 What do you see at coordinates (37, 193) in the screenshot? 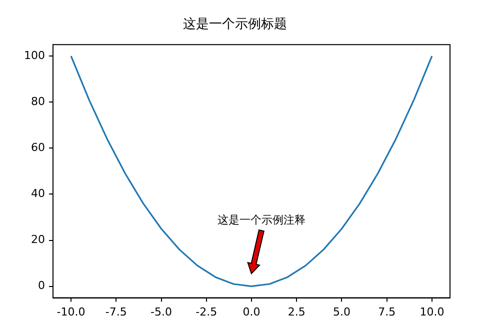
I see `y-tick-label: 40` at bounding box center [37, 193].